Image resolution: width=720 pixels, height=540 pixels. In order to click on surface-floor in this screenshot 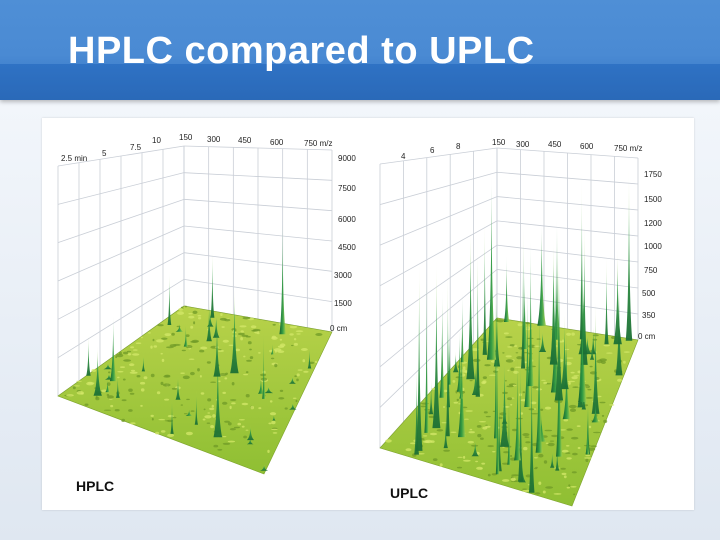, I will do `click(195, 390)`.